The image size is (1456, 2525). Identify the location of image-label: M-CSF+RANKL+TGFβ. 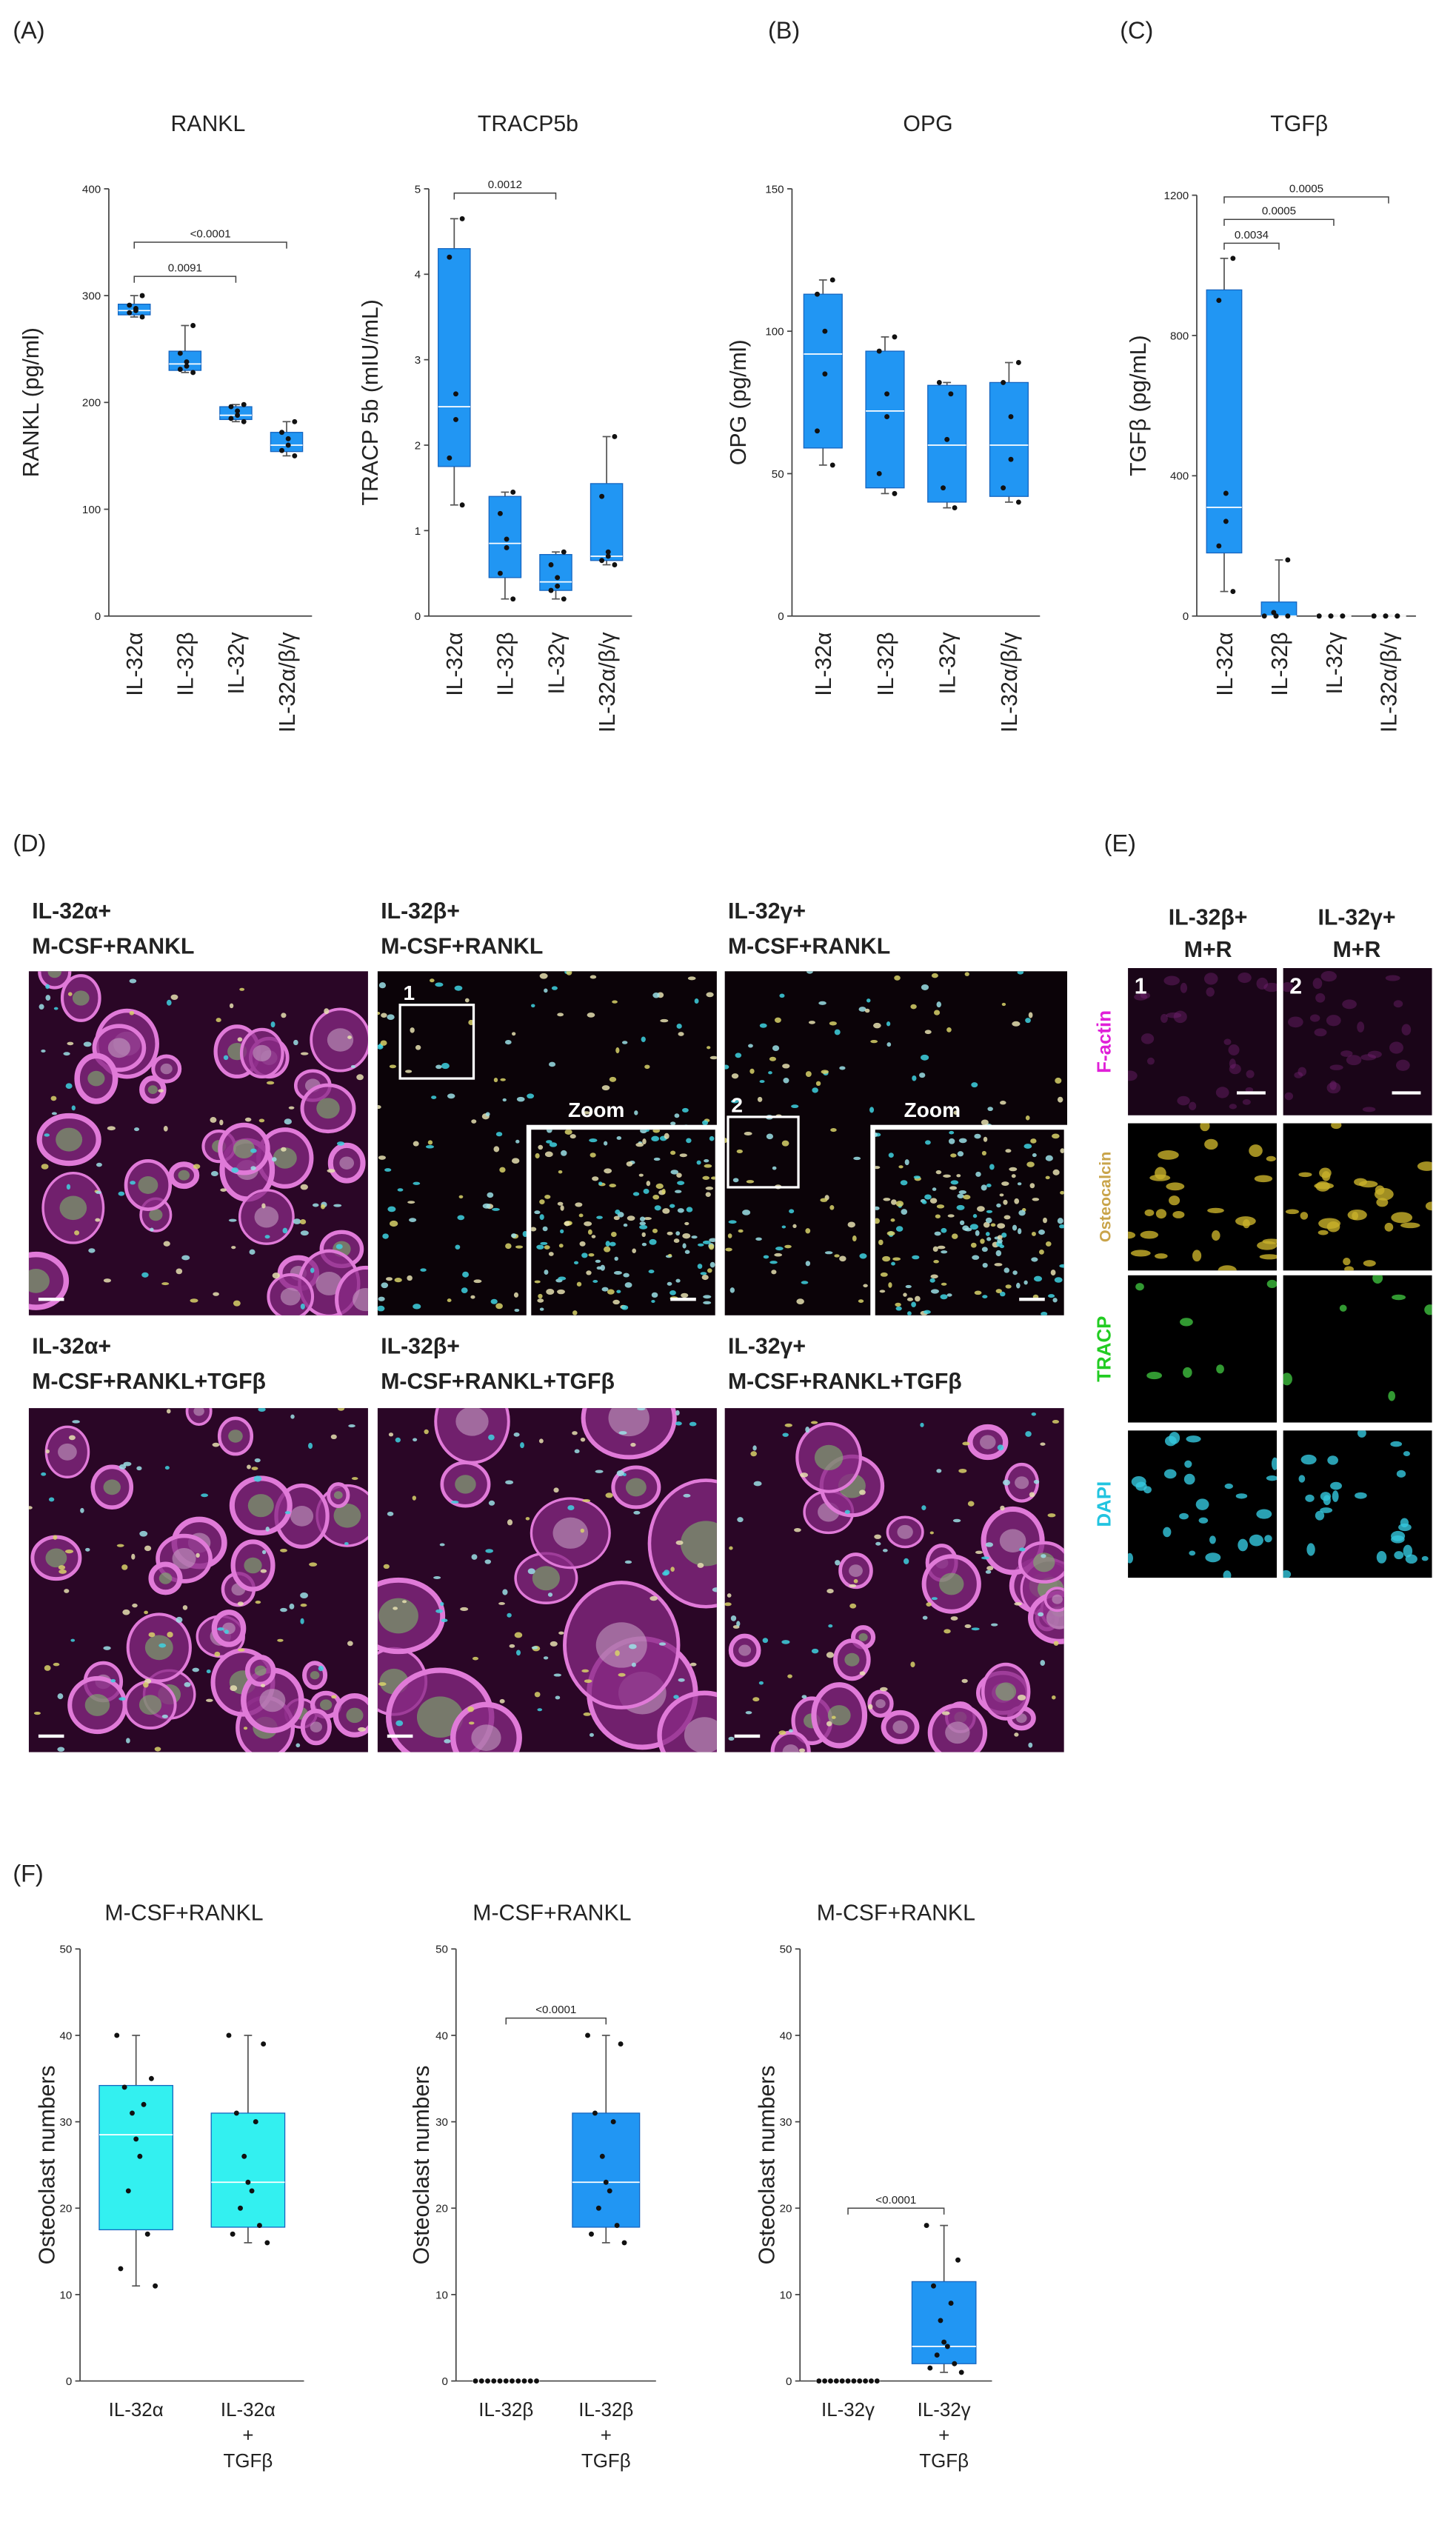
(845, 1382).